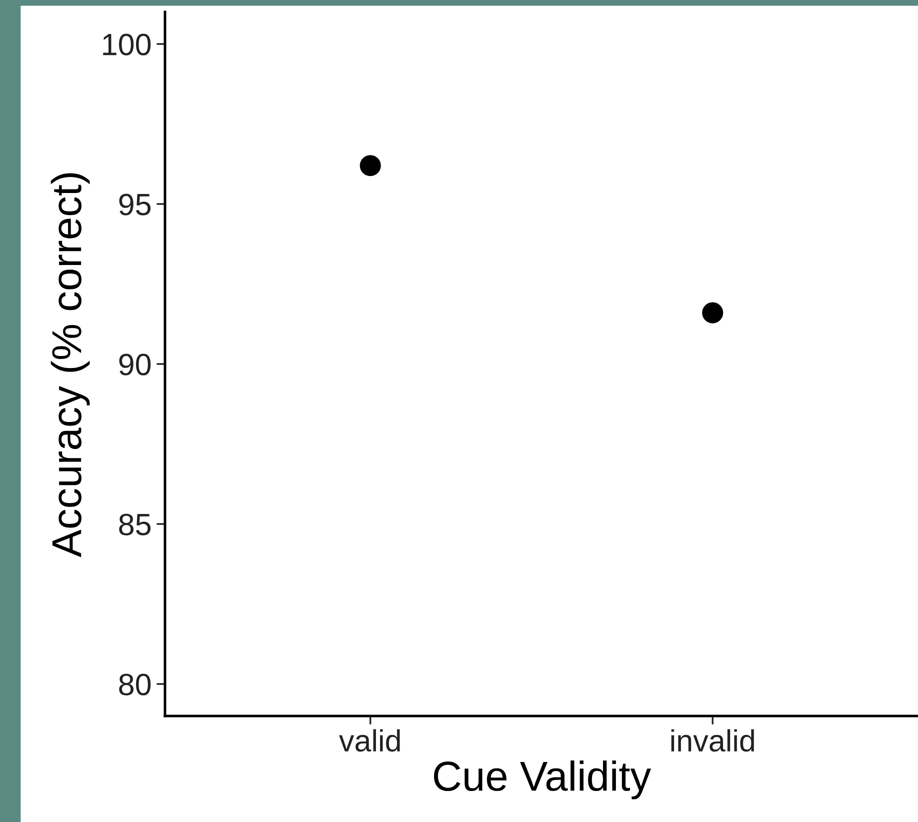  Describe the element at coordinates (135, 685) in the screenshot. I see `y-tick-label: 80` at that location.